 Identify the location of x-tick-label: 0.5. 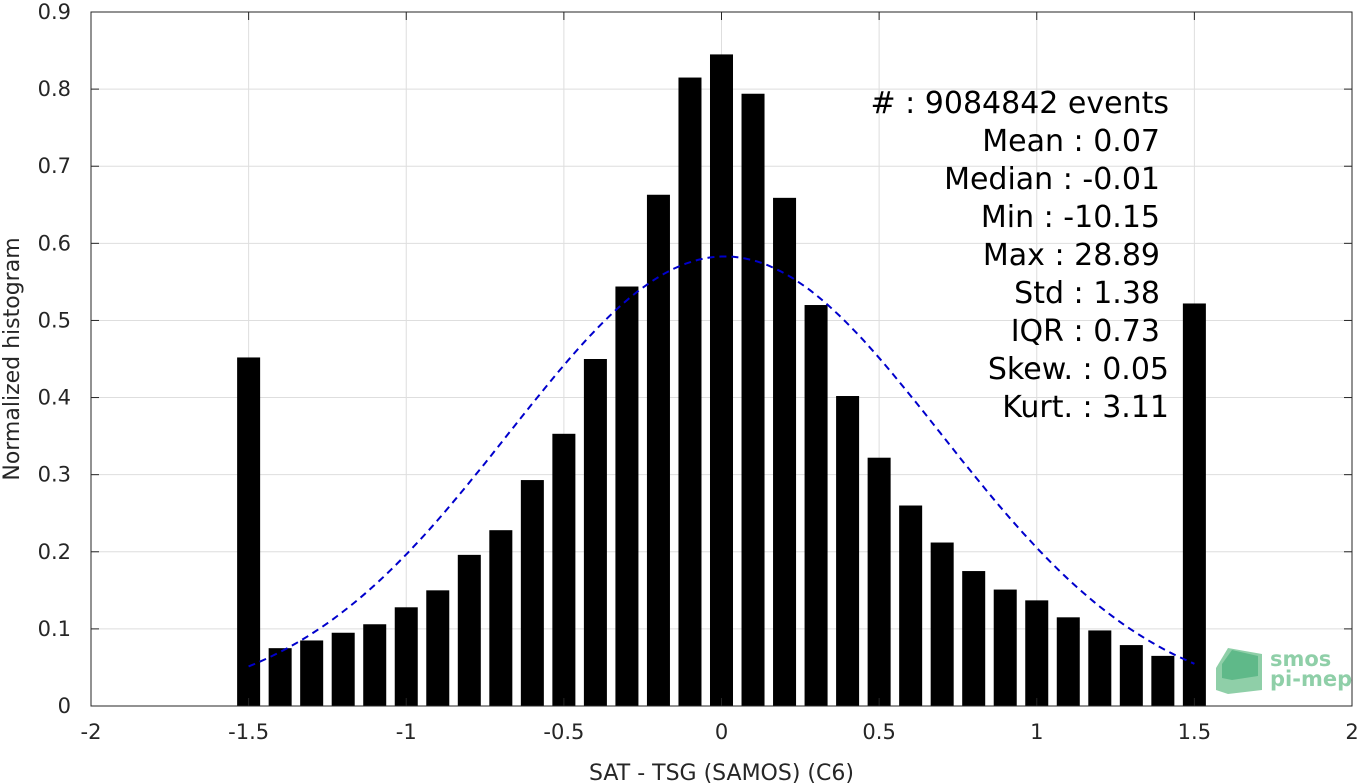
(878, 732).